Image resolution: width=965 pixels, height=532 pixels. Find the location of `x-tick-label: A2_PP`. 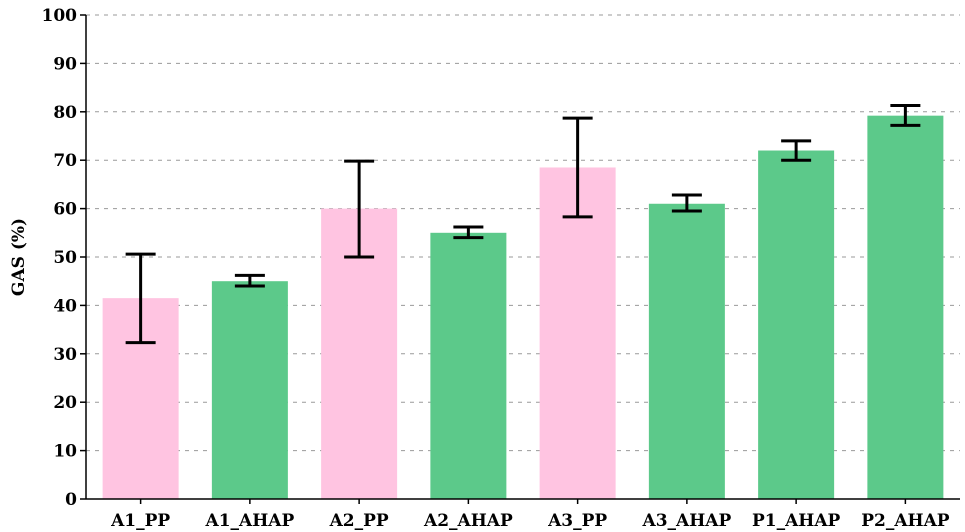

x-tick-label: A2_PP is located at coordinates (359, 521).